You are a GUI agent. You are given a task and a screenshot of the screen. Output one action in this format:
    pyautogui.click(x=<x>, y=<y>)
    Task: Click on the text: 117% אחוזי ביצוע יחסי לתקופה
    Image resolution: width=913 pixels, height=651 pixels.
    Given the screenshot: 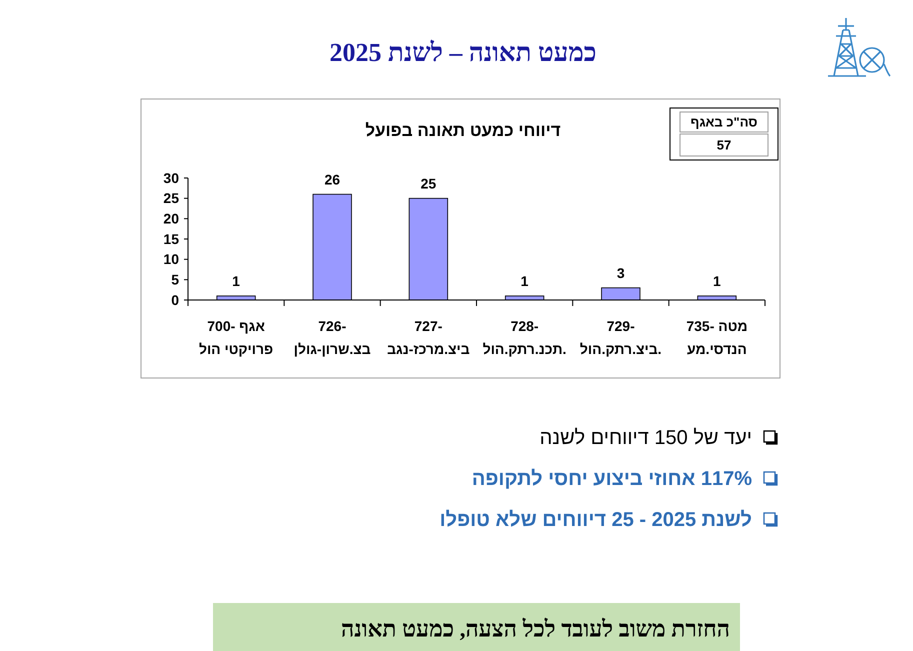 What is the action you would take?
    pyautogui.click(x=612, y=479)
    